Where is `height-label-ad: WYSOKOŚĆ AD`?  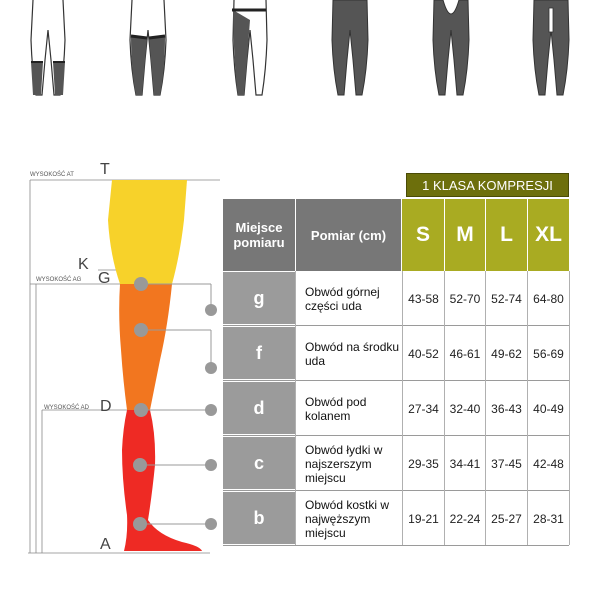
height-label-ad: WYSOKOŚĆ AD is located at coordinates (67, 408).